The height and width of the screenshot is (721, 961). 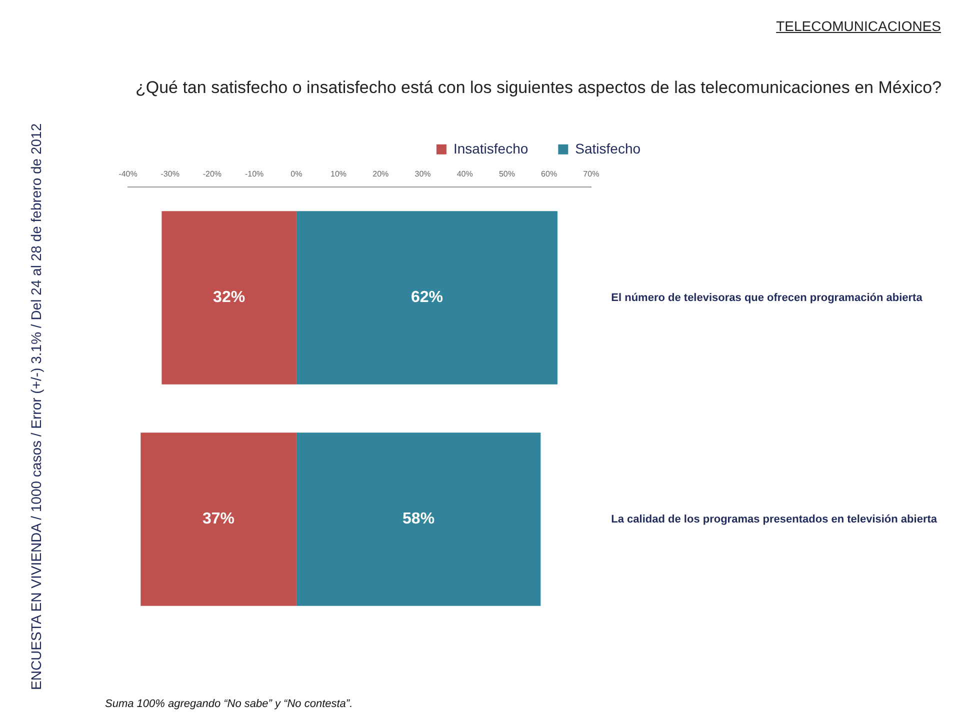 I want to click on y-tick-label: El número de televisoras que ofrecen programación abierta, so click(x=767, y=298).